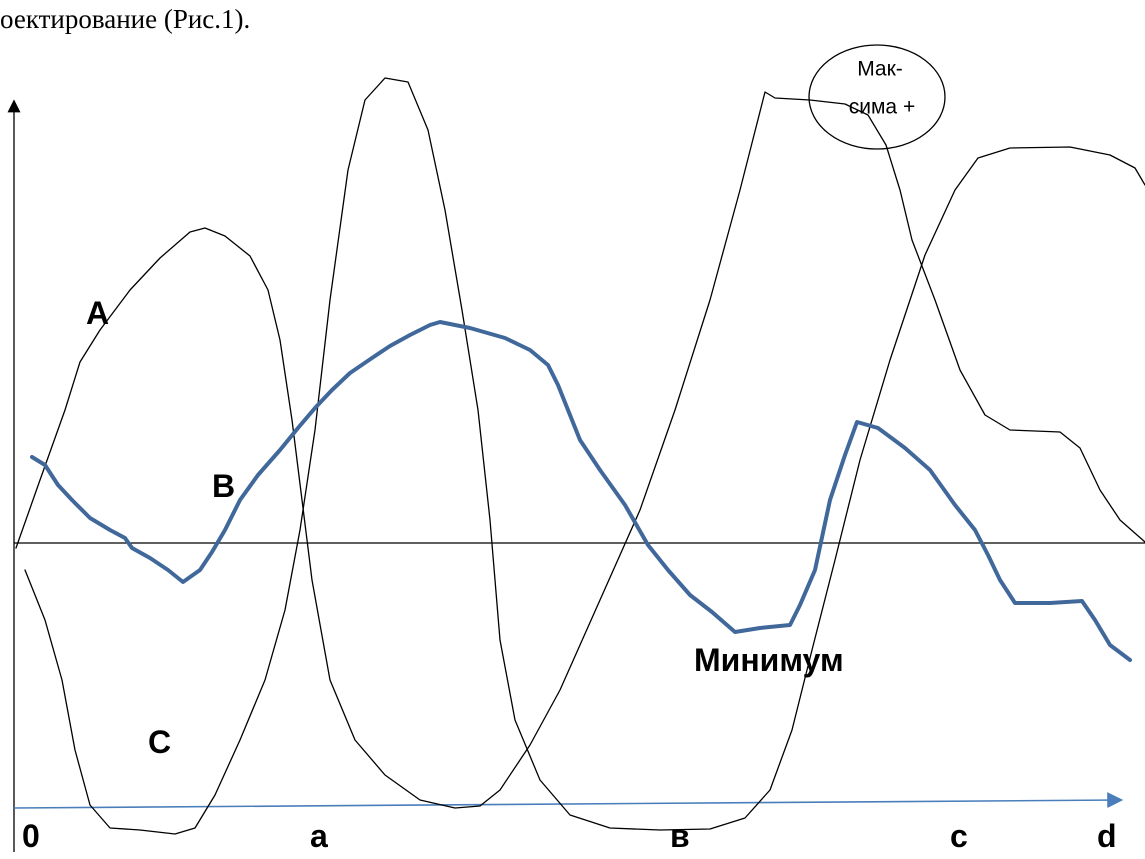  Describe the element at coordinates (882, 107) in the screenshot. I see `bubble-text: сима +` at that location.